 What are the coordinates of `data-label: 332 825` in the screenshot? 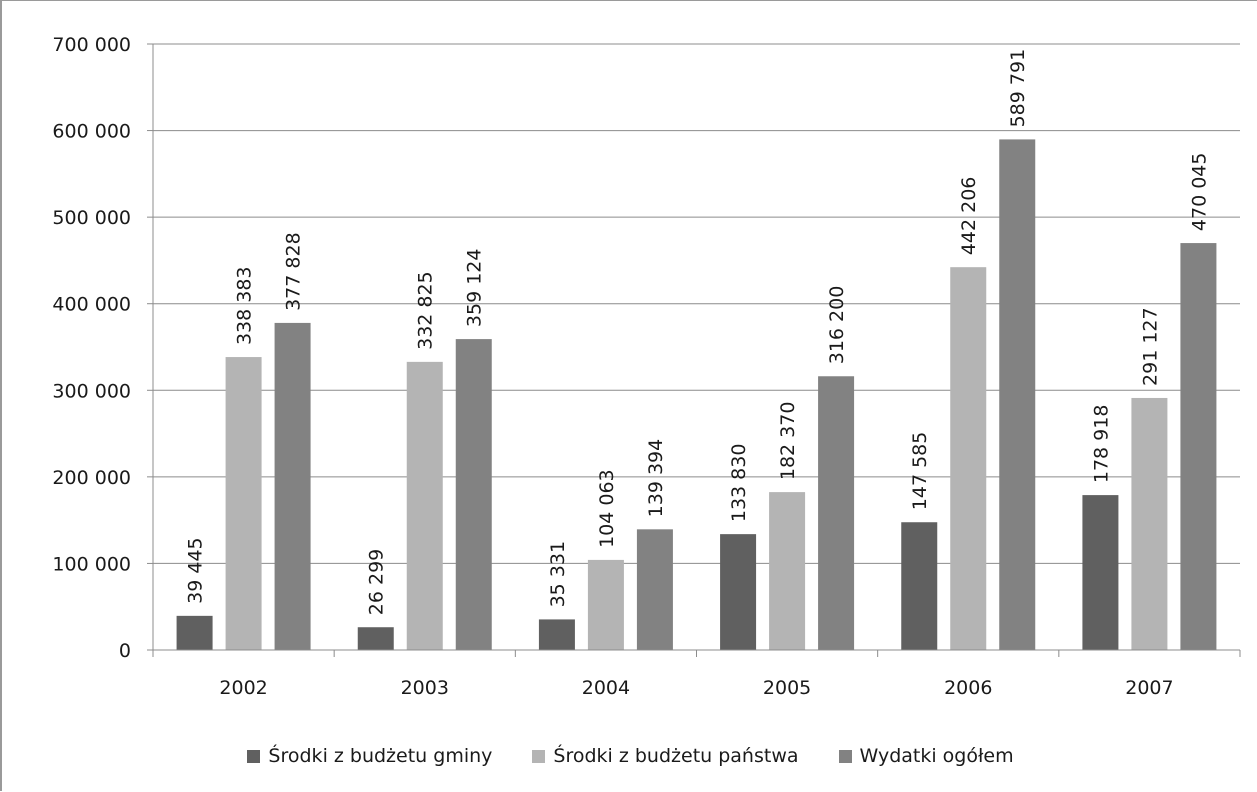 It's located at (426, 310).